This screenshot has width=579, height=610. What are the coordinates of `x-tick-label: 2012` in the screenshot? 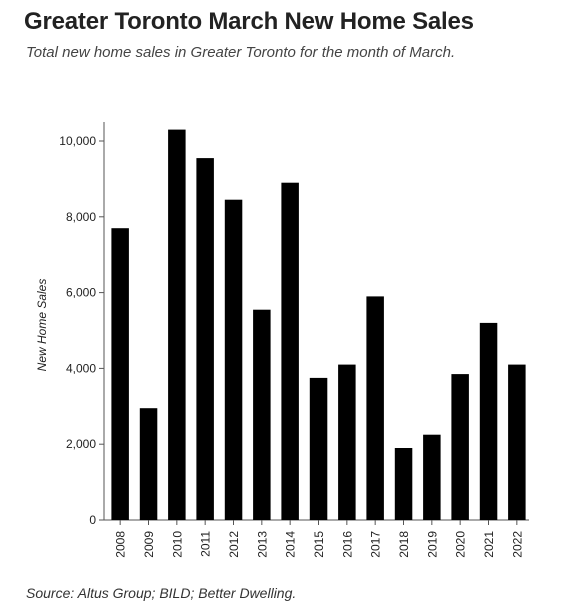 It's located at (234, 544).